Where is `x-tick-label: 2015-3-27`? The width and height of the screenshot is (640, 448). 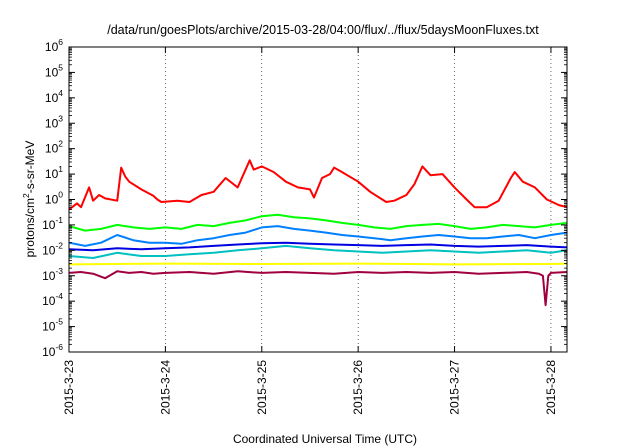
x-tick-label: 2015-3-27 is located at coordinates (455, 387).